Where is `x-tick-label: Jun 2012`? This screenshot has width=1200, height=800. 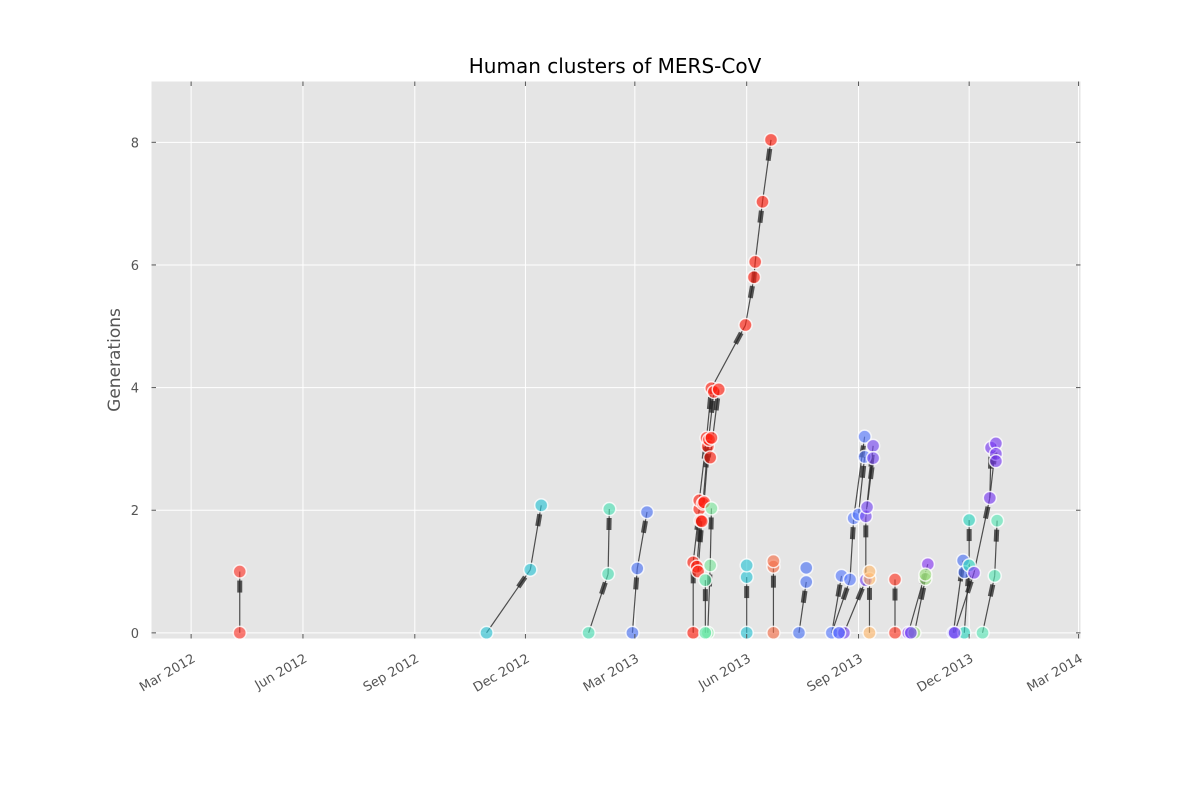
x-tick-label: Jun 2012 is located at coordinates (281, 672).